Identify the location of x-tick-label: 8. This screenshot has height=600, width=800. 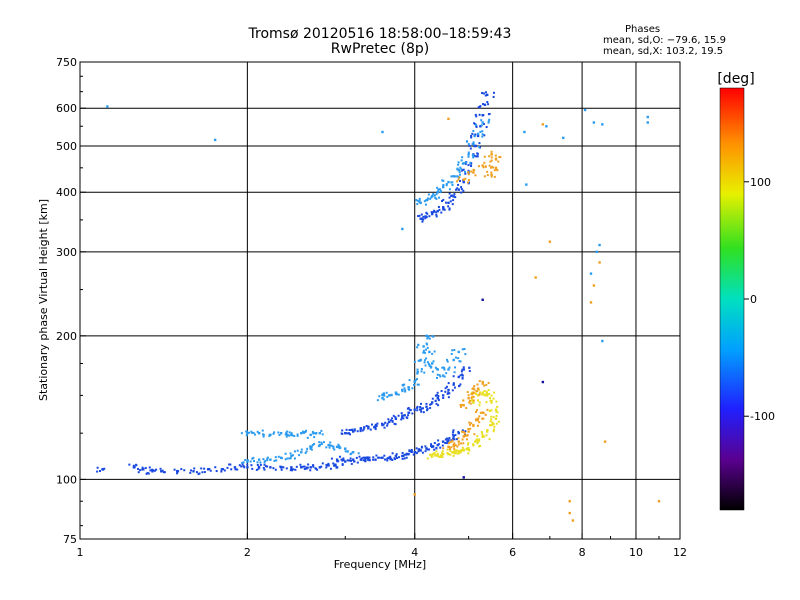
(582, 552).